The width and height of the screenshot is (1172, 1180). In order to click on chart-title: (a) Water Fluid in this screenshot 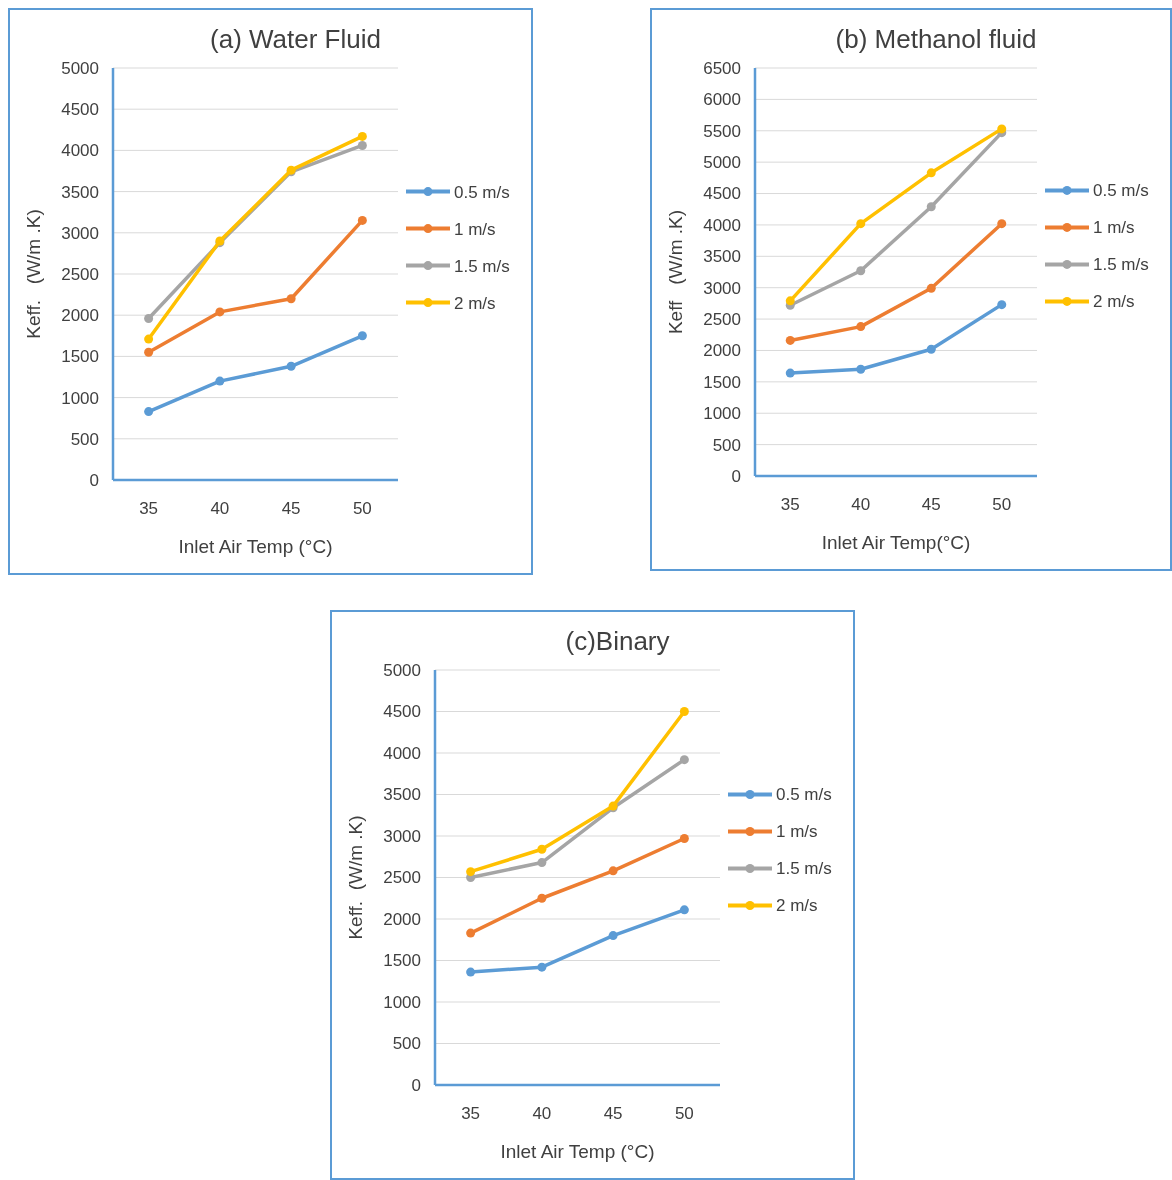, I will do `click(295, 39)`.